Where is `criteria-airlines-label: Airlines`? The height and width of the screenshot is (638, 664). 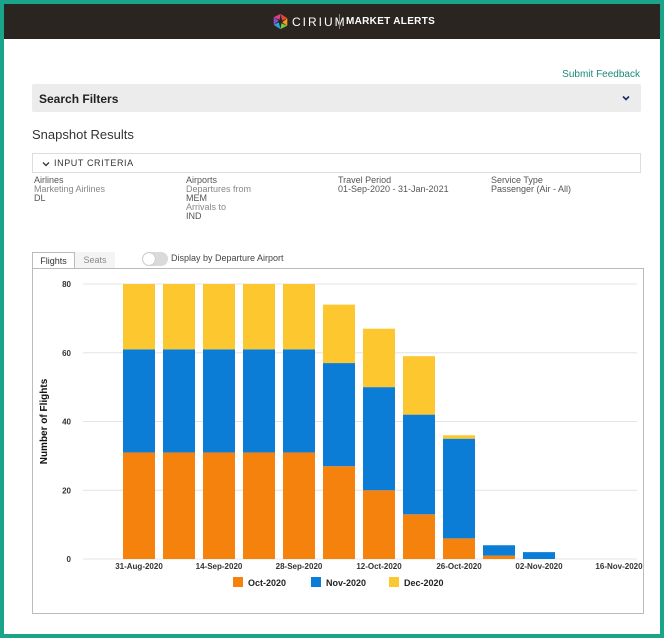
criteria-airlines-label: Airlines is located at coordinates (49, 180).